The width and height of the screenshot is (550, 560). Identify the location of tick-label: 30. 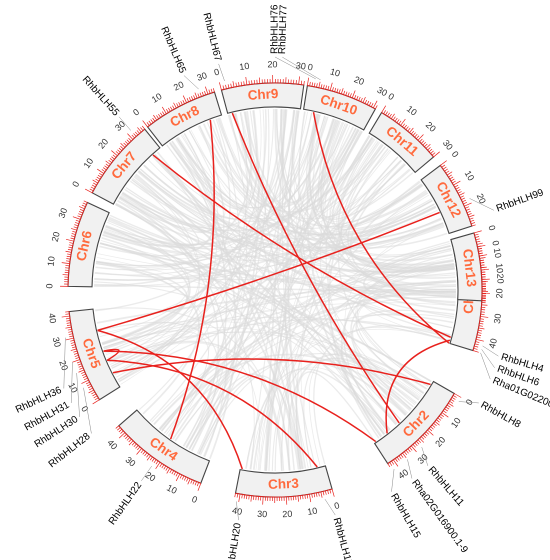
(202, 76).